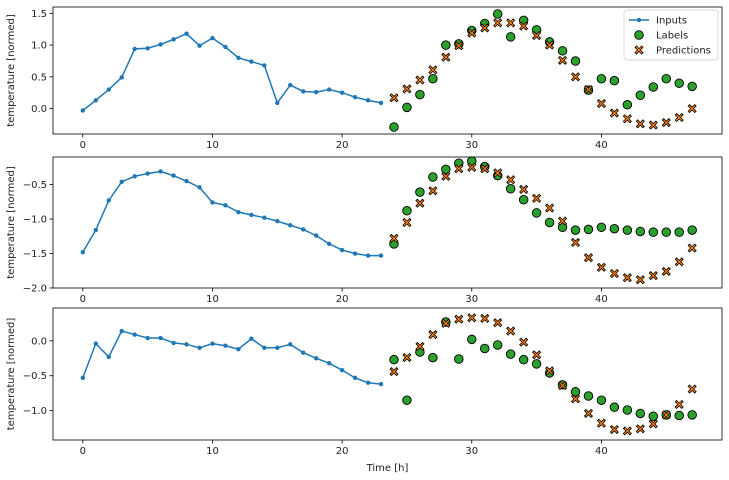  Describe the element at coordinates (39, 341) in the screenshot. I see `y-tick-label: 0.0` at that location.